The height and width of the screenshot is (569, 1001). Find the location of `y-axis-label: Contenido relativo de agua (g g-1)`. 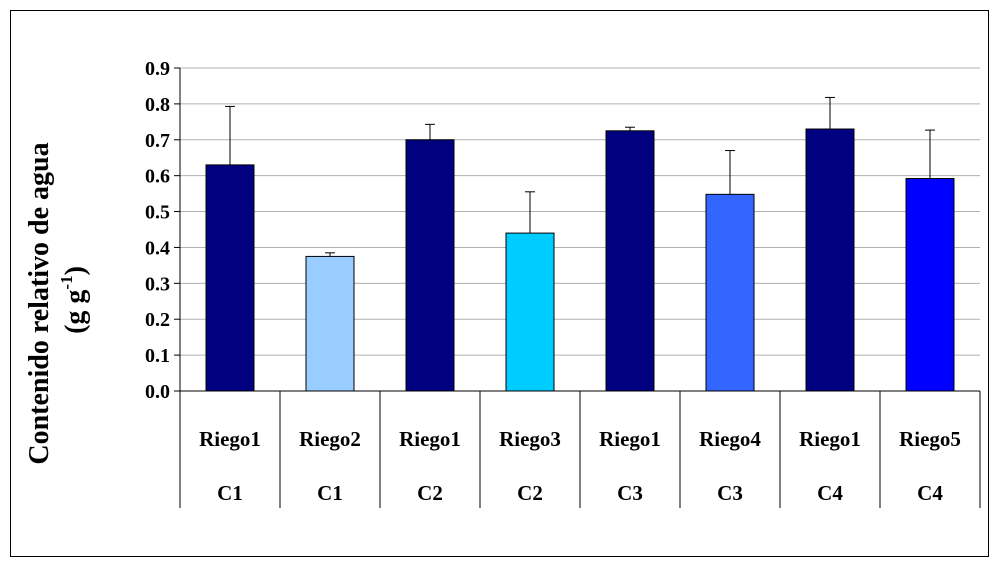

y-axis-label: Contenido relativo de agua (g g-1) is located at coordinates (57, 299).